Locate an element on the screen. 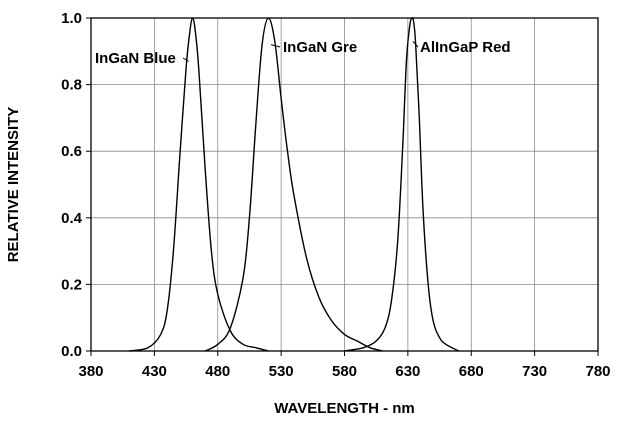  ingan-green-label-leader is located at coordinates (275, 46).